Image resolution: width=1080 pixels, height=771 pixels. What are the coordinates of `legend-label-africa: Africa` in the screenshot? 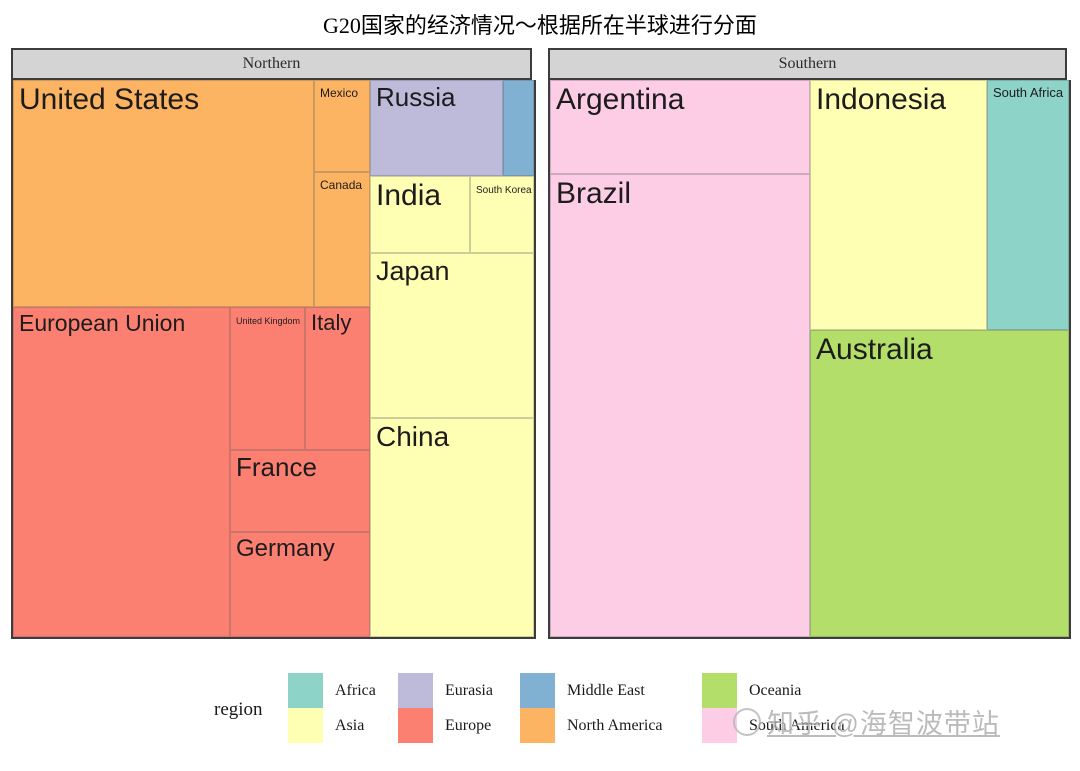 It's located at (355, 690).